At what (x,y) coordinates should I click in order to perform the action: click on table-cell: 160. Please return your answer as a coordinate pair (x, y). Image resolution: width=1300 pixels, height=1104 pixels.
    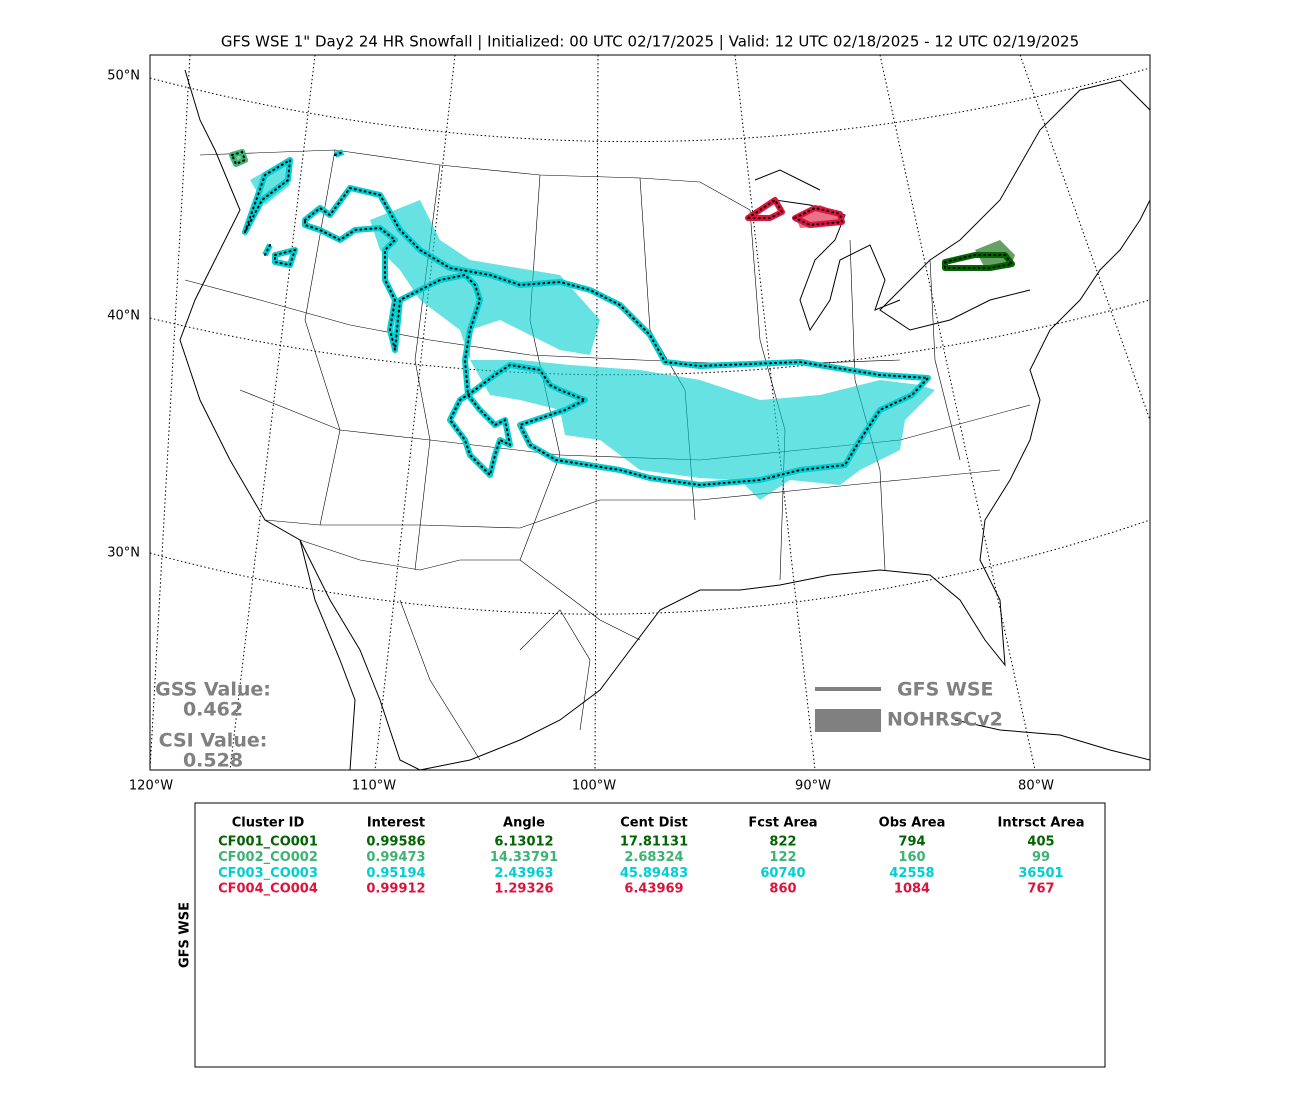
    Looking at the image, I should click on (911, 857).